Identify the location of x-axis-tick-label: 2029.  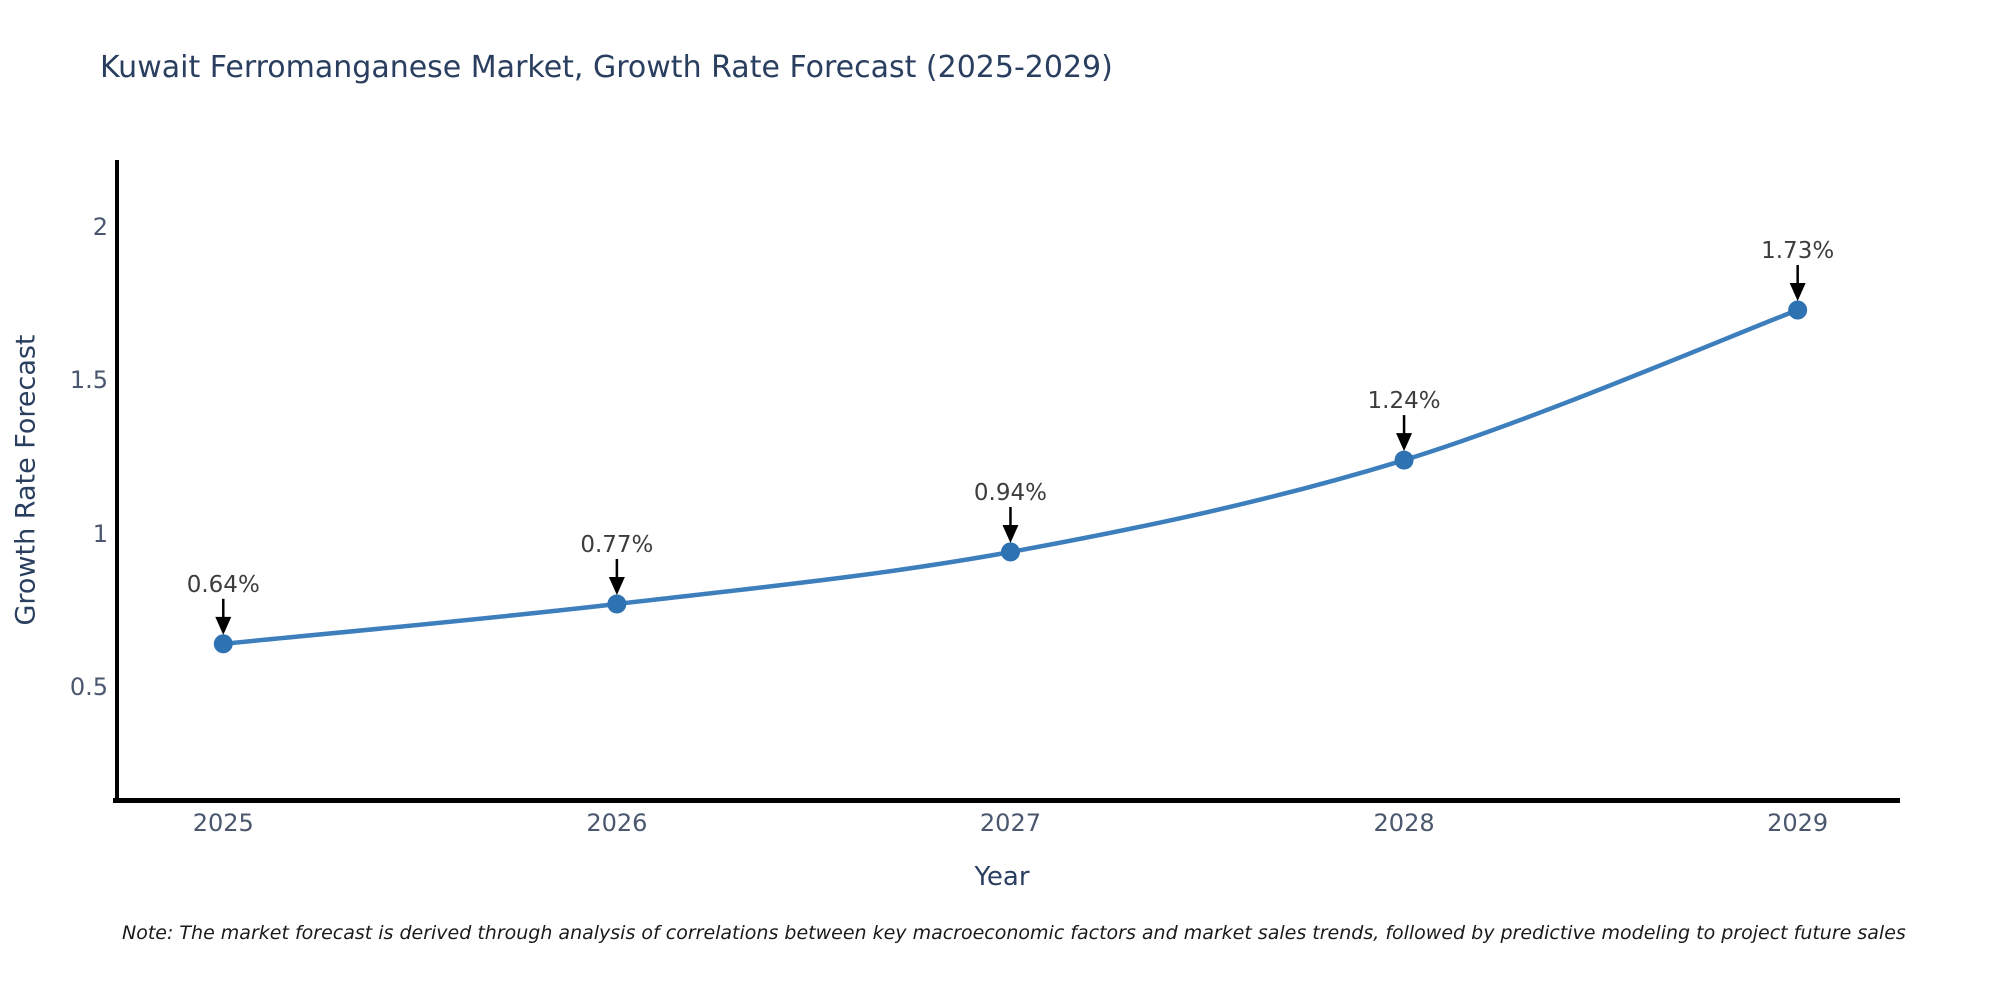
(1798, 823).